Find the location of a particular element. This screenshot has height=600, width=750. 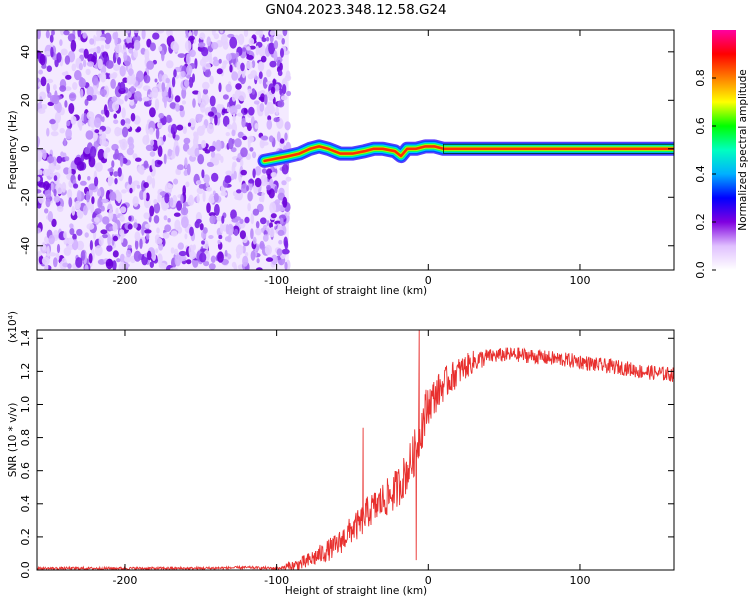

snr-x-tick-label: -200 is located at coordinates (124, 580).